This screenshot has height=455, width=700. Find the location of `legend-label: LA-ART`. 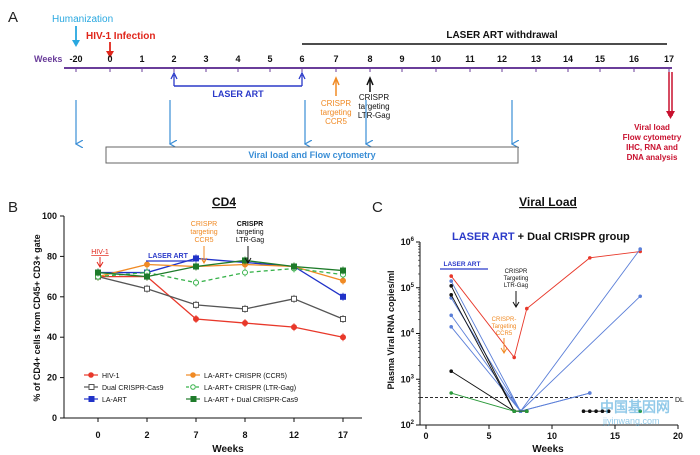

legend-label: LA-ART is located at coordinates (114, 400).